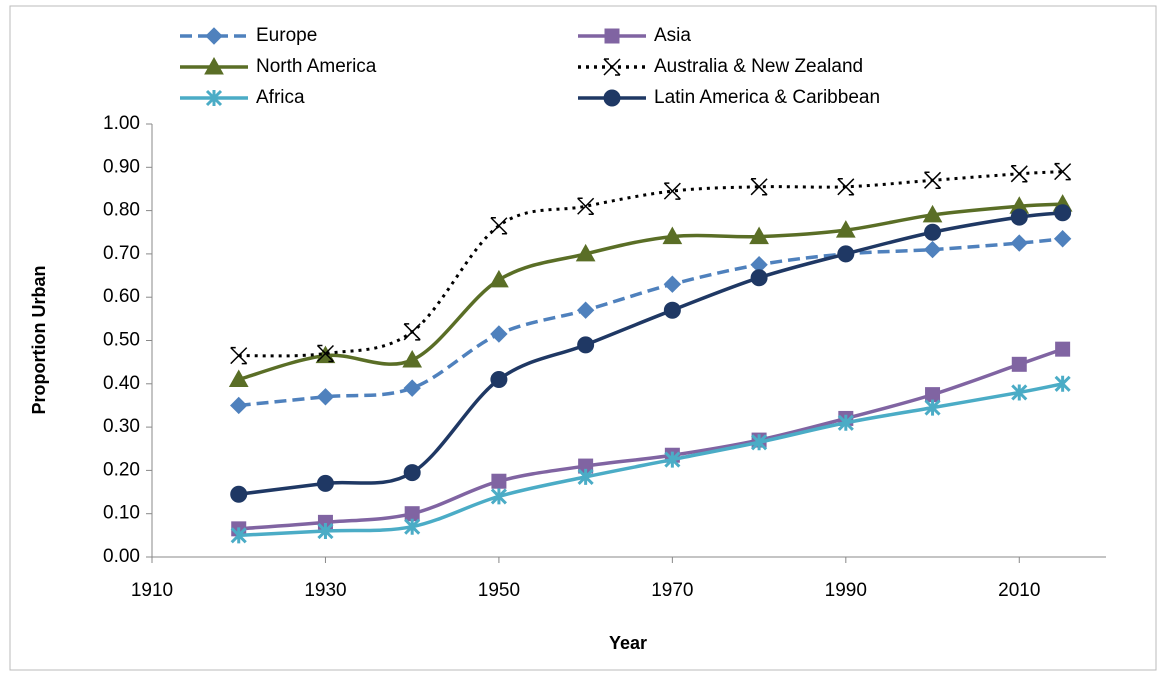  I want to click on legend-label: Europe, so click(286, 35).